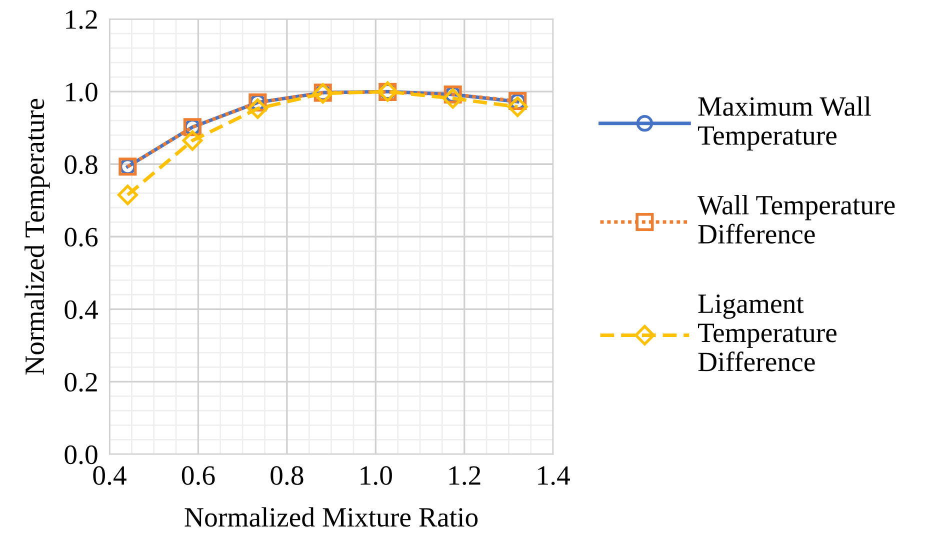 The width and height of the screenshot is (928, 544). I want to click on y-axis-title: Normalized Temperature, so click(37, 236).